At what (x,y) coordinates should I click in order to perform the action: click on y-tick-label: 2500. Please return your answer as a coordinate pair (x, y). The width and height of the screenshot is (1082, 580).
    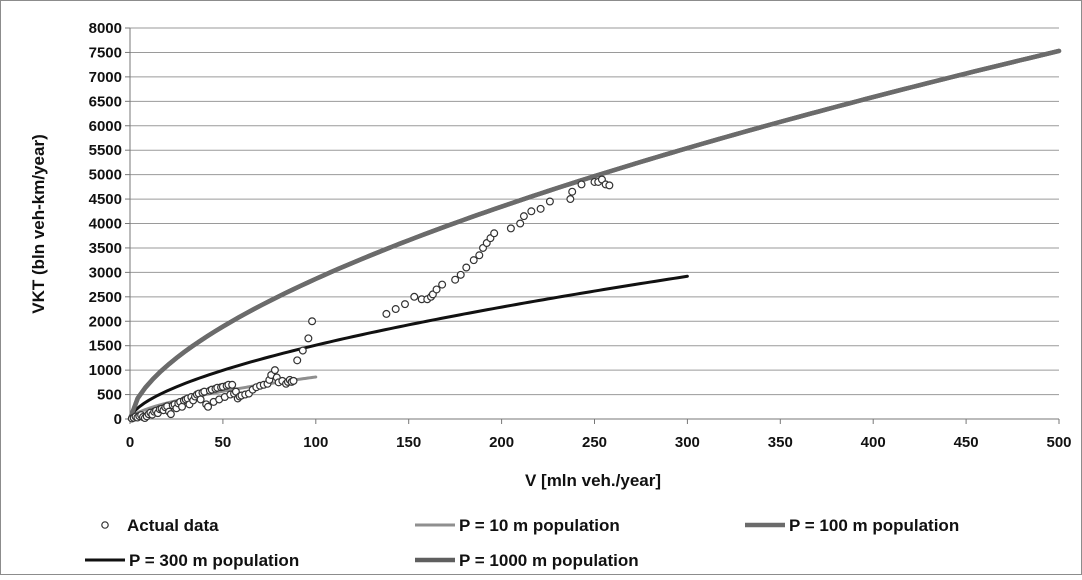
    Looking at the image, I should click on (105, 297).